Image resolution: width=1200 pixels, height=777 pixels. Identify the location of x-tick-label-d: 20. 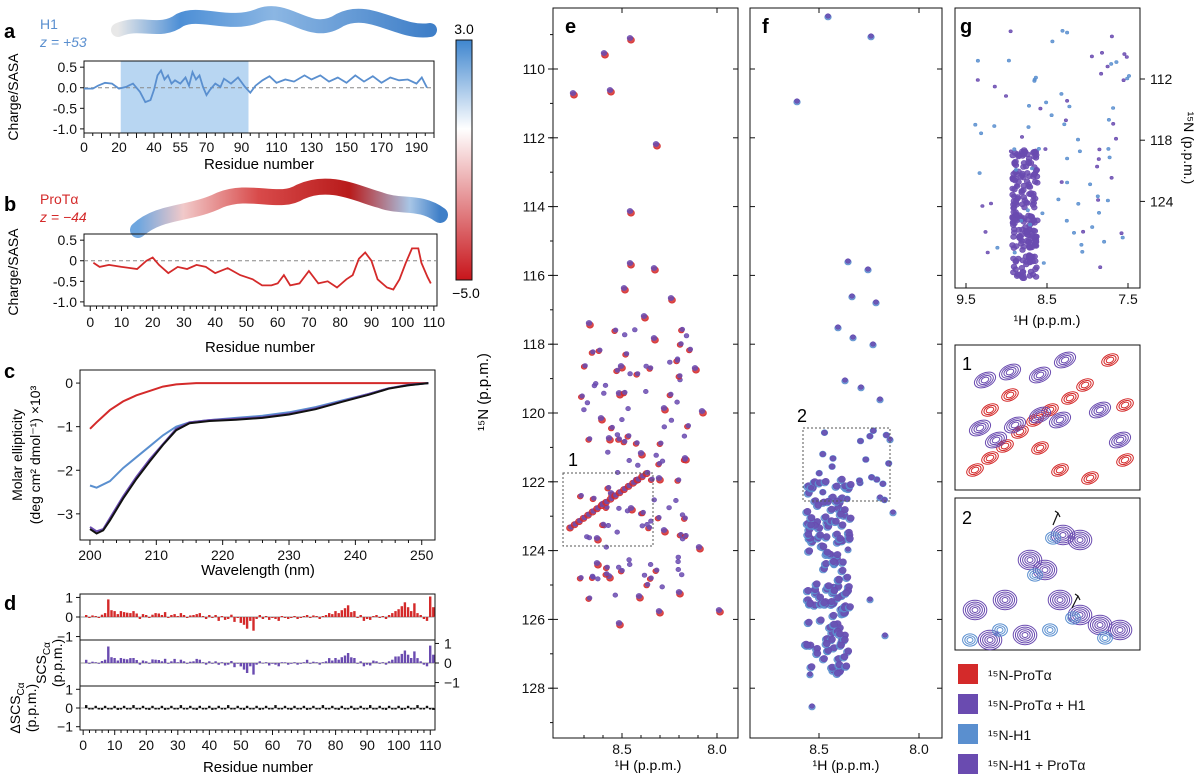
(146, 745).